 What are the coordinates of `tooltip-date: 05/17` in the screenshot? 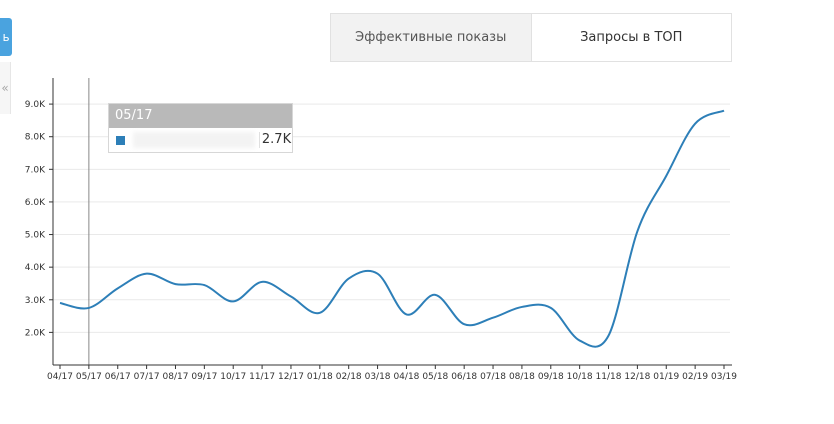 It's located at (200, 116).